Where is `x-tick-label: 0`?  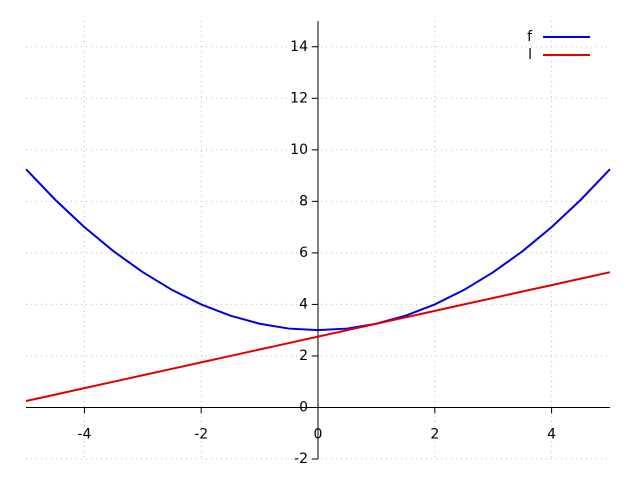
x-tick-label: 0 is located at coordinates (318, 434).